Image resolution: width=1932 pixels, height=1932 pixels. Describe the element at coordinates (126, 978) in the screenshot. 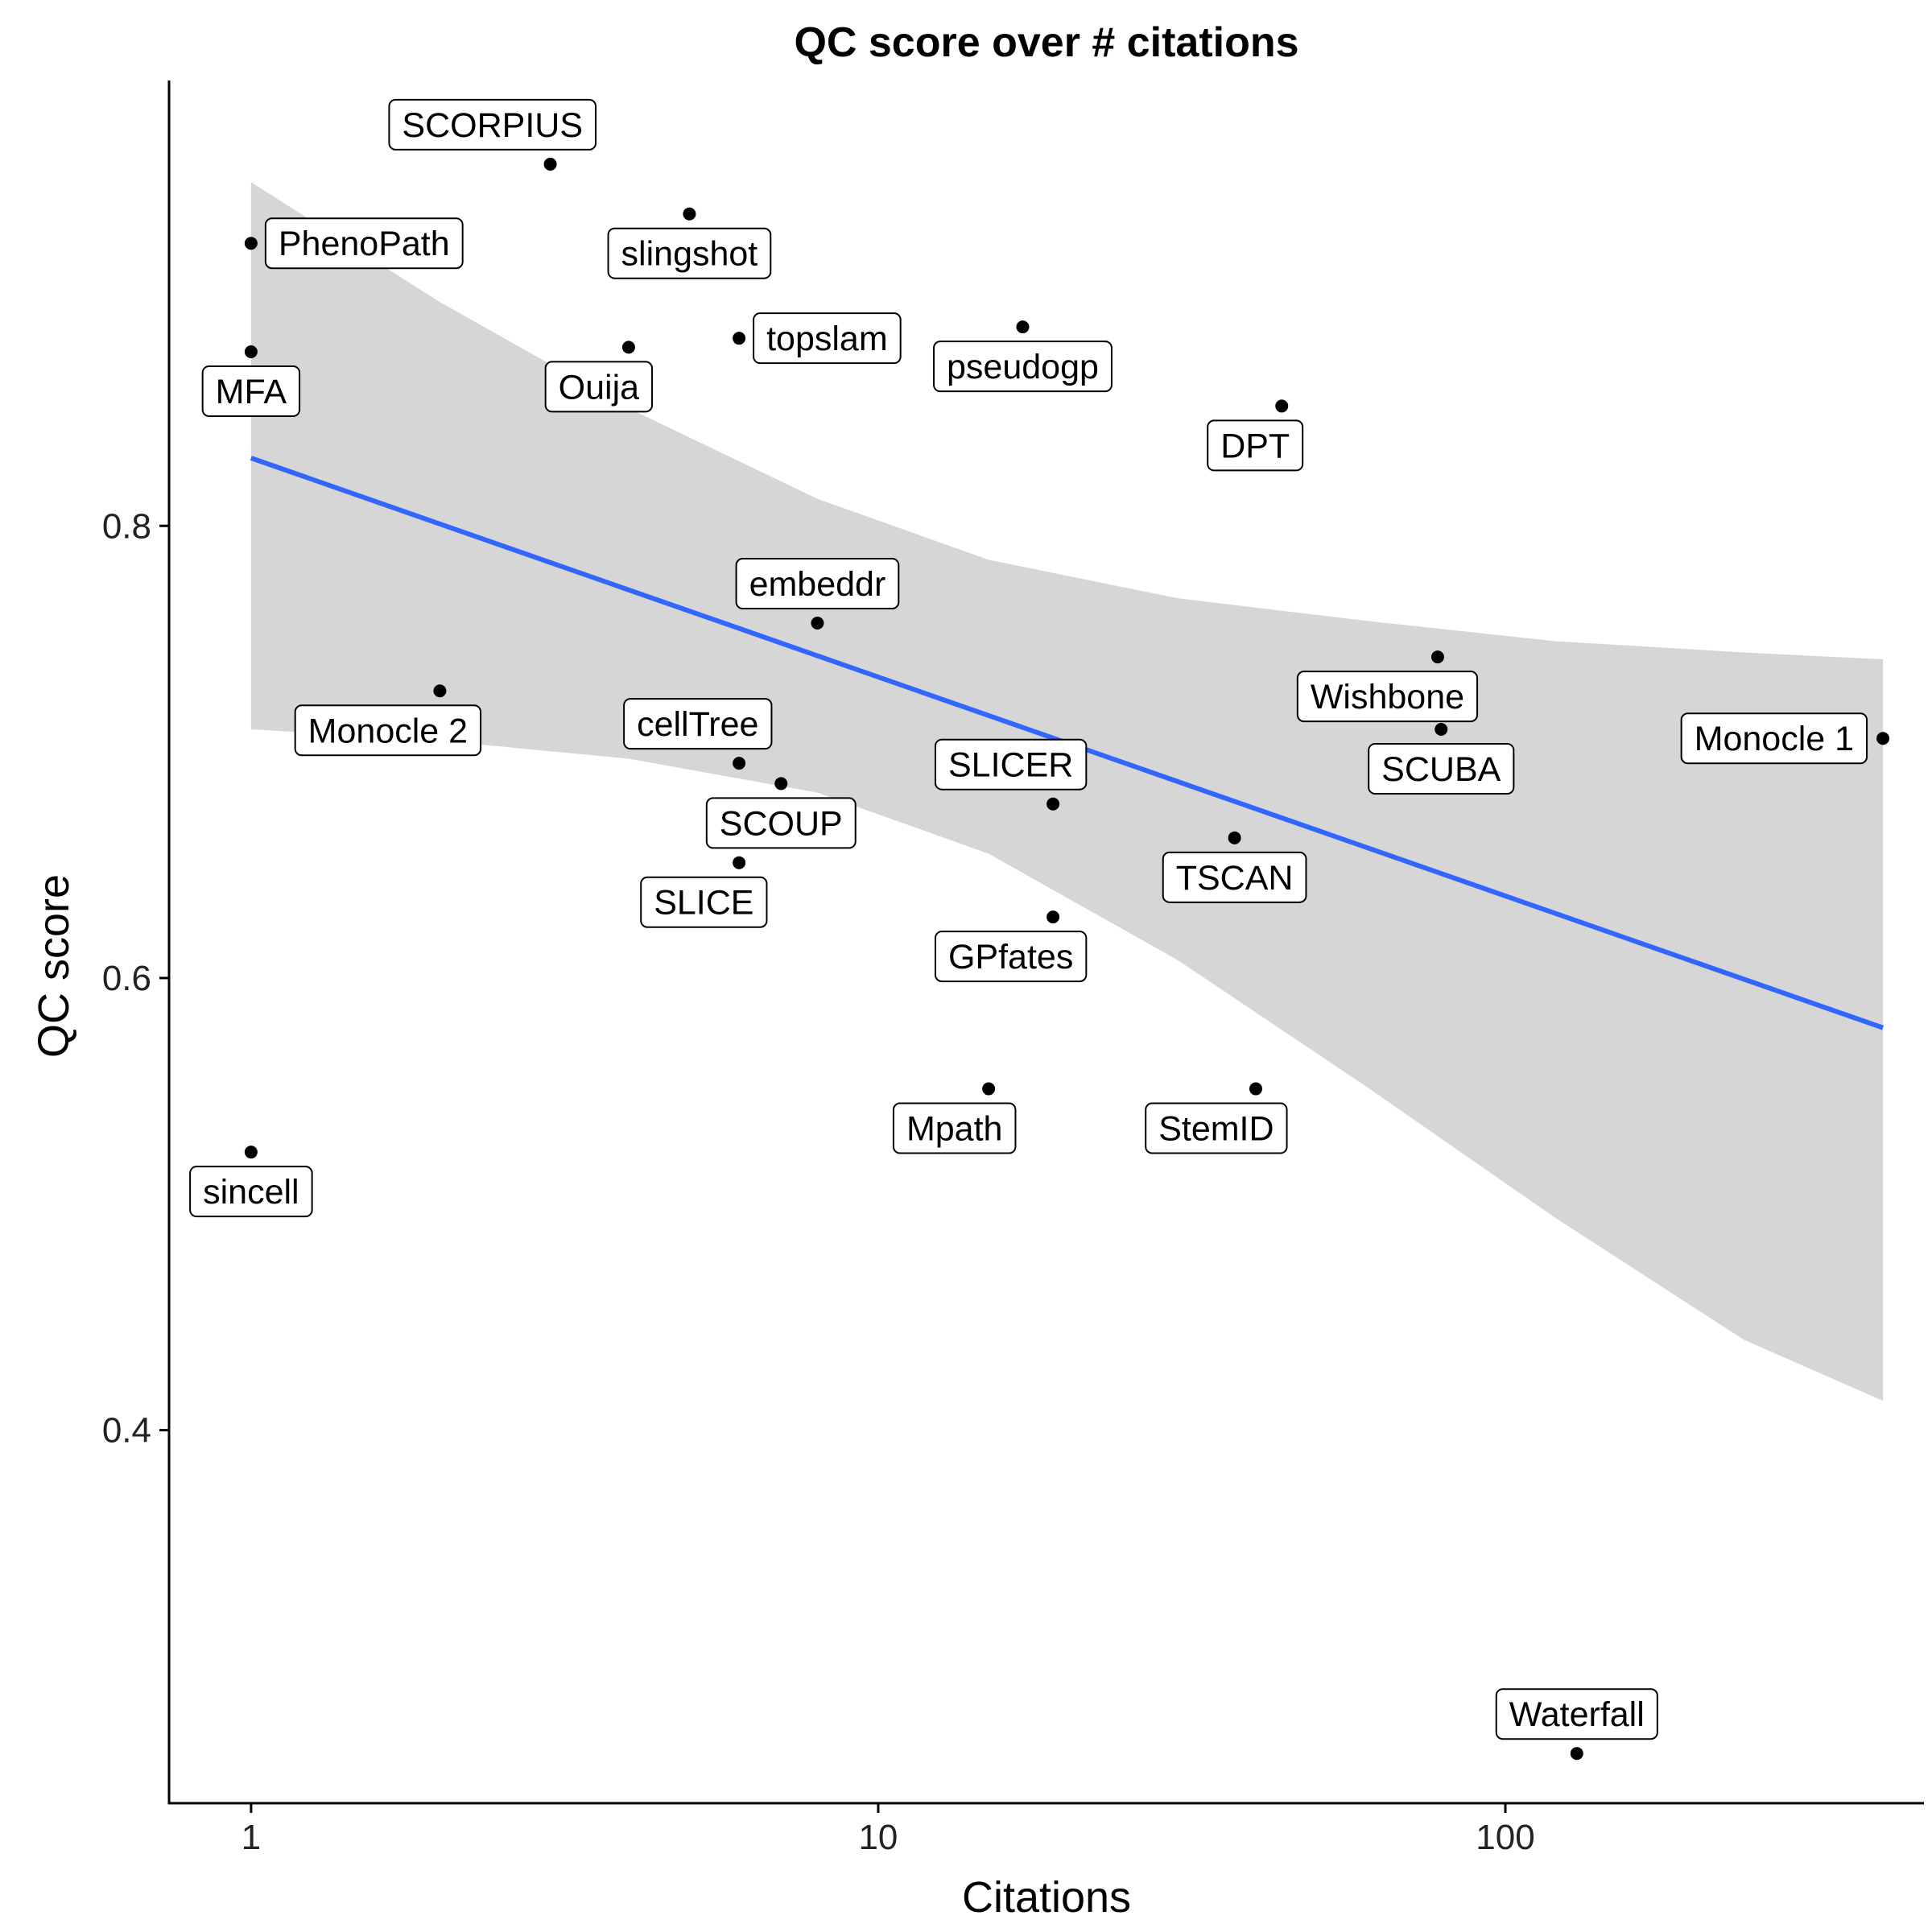

I see `y-tick-label: 0.6` at that location.